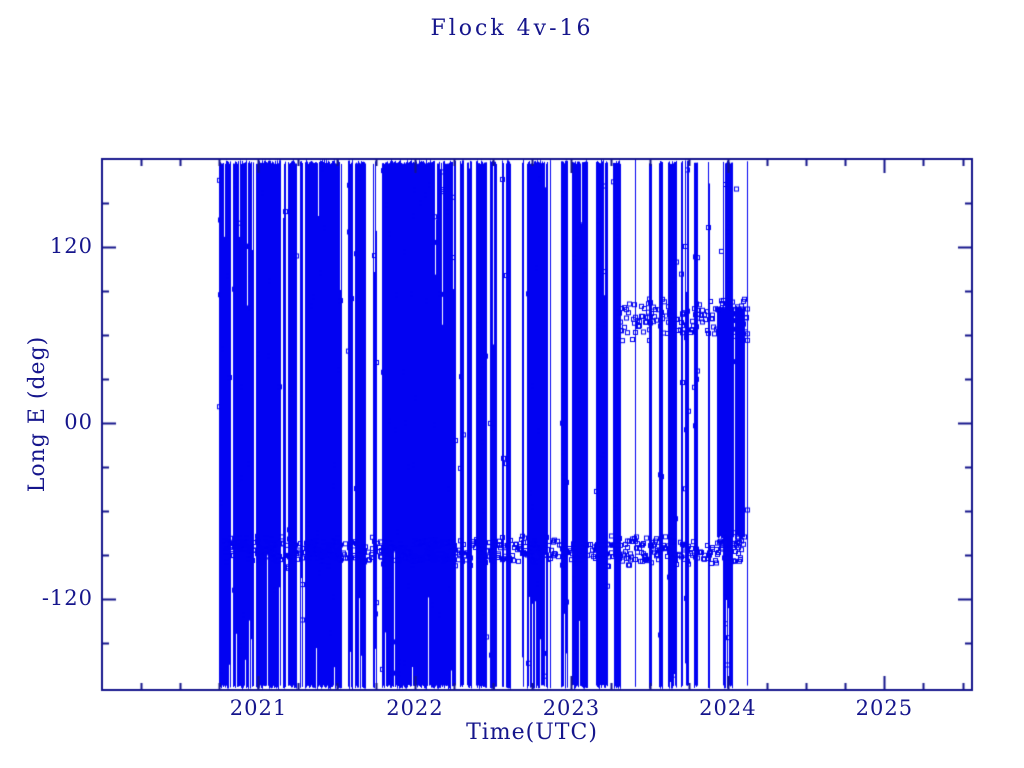 Image resolution: width=1024 pixels, height=768 pixels. What do you see at coordinates (71, 246) in the screenshot?
I see `y-axis-tick-label: 120` at bounding box center [71, 246].